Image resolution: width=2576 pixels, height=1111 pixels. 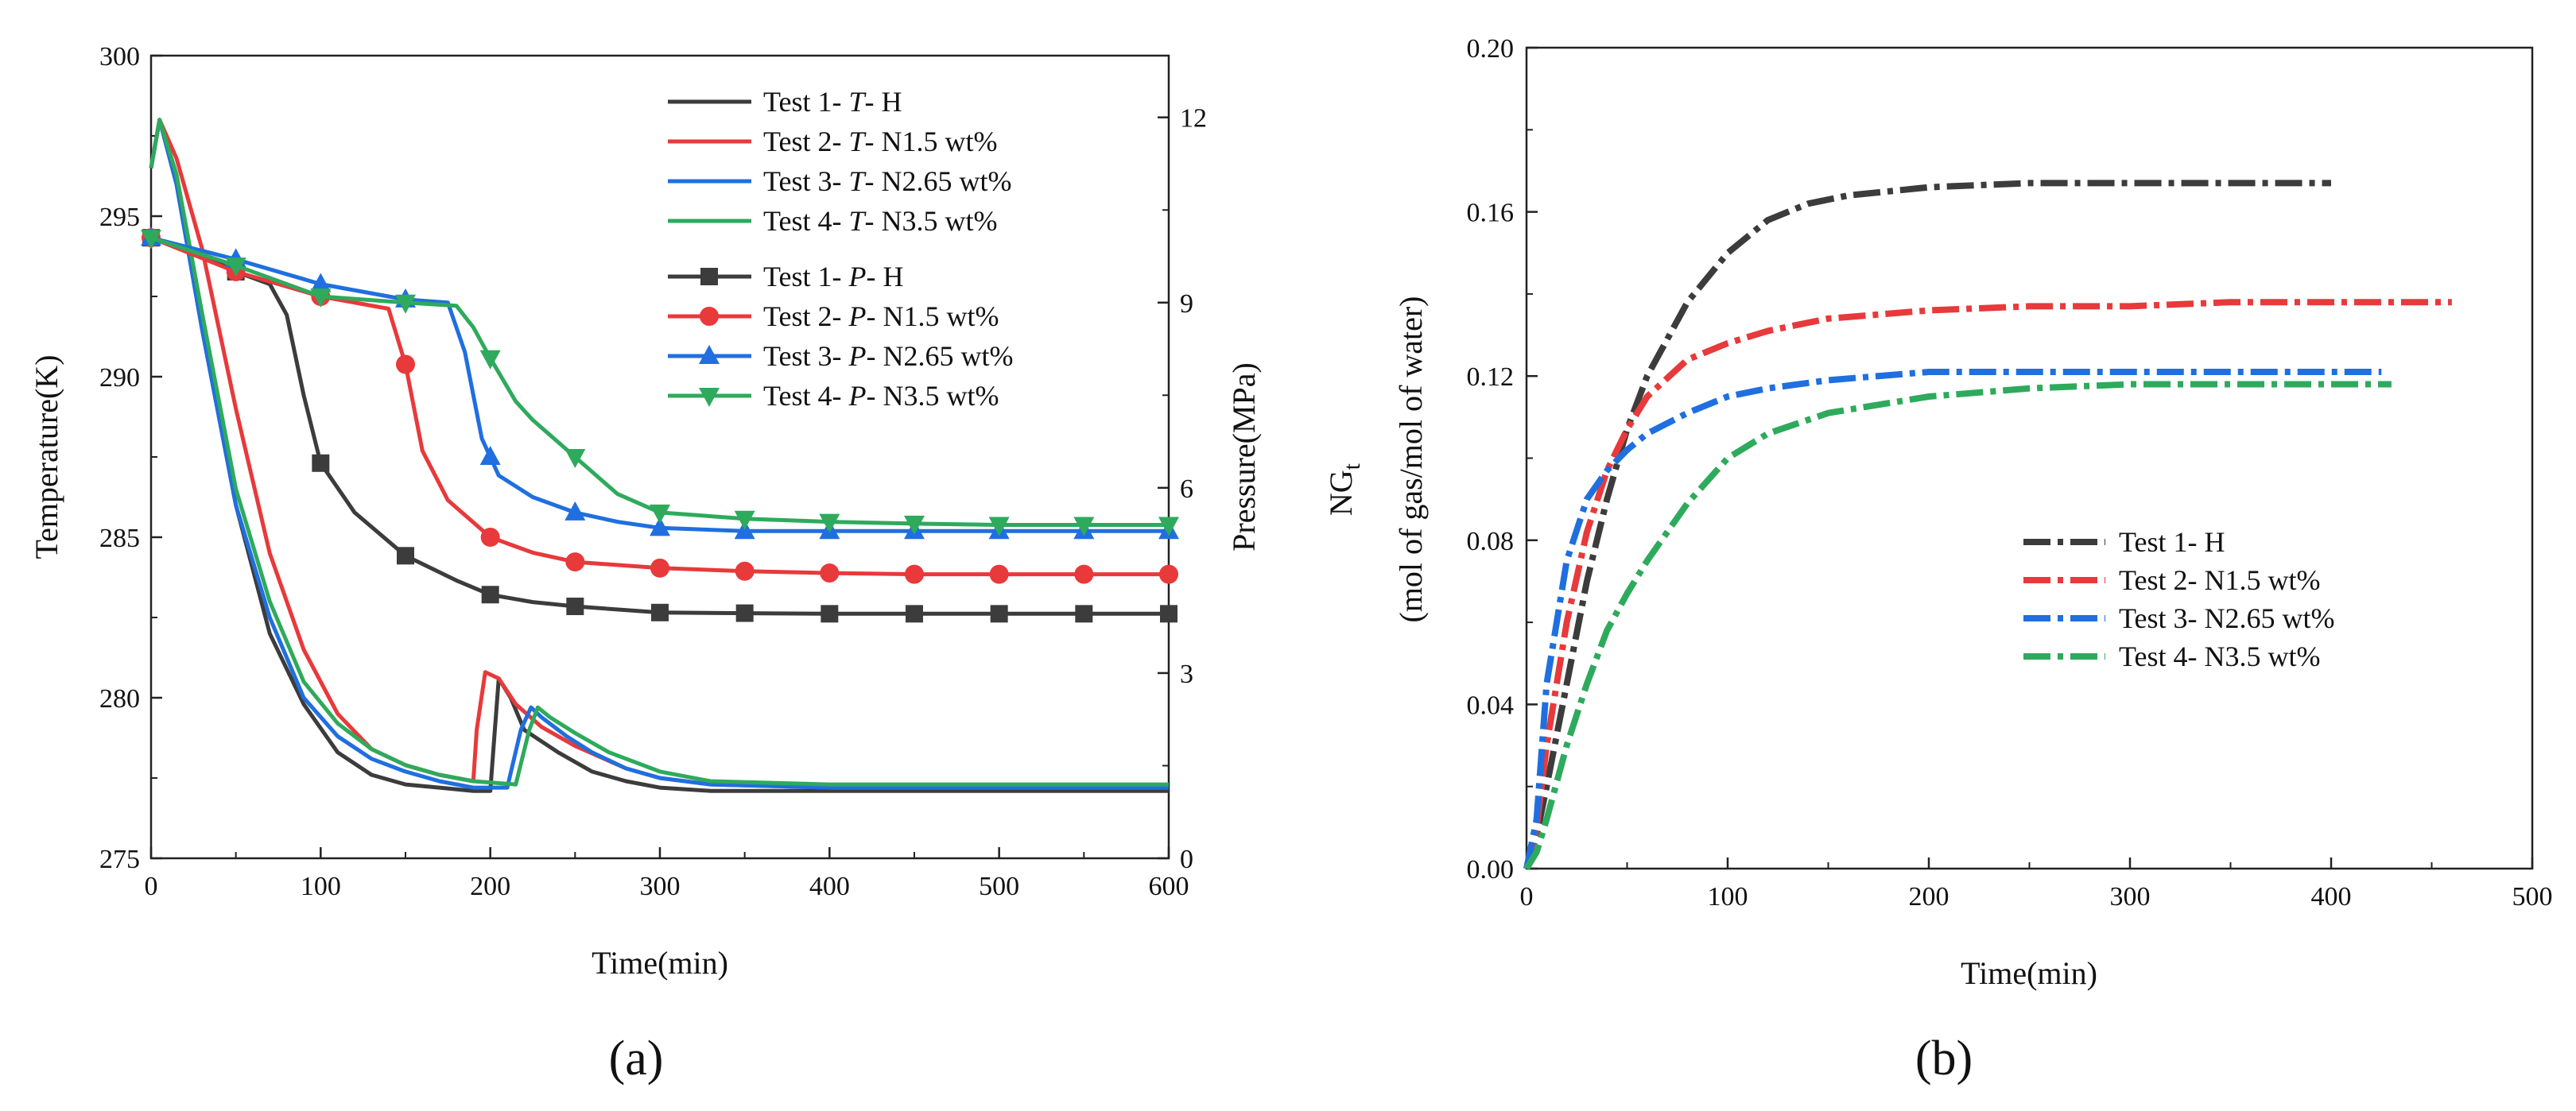 I want to click on legend-pressure-test2: Test 2- P- N1.5 wt%, so click(x=834, y=316).